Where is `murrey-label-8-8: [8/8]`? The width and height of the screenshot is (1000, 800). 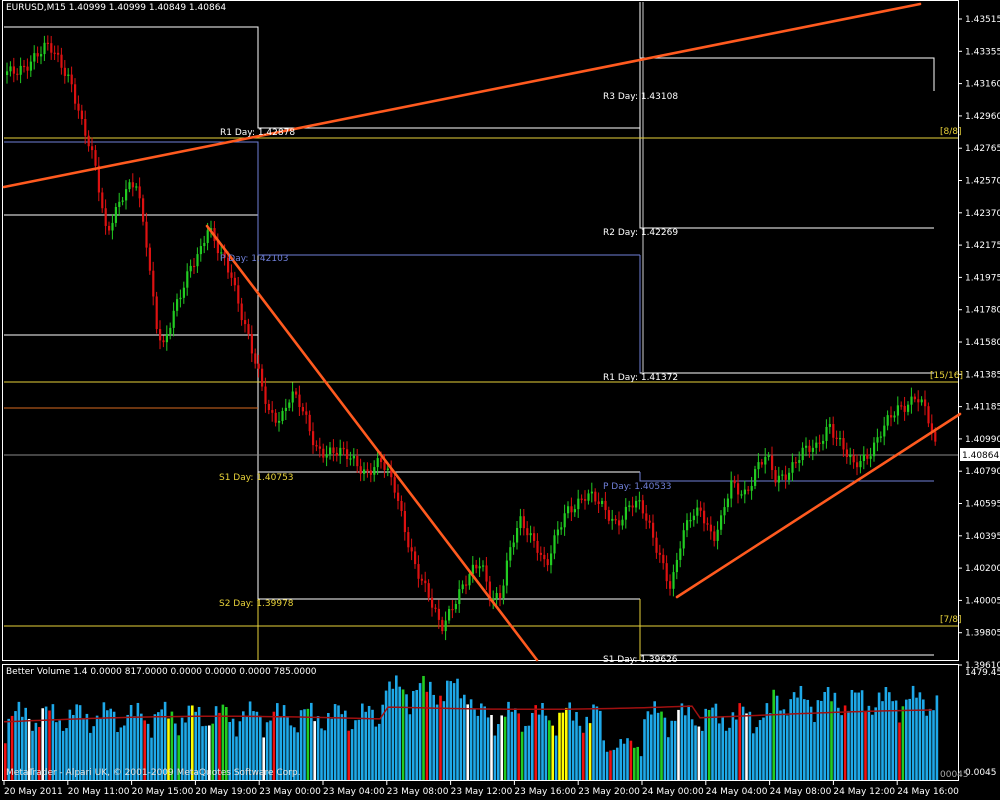
murrey-label-8-8: [8/8] is located at coordinates (951, 132).